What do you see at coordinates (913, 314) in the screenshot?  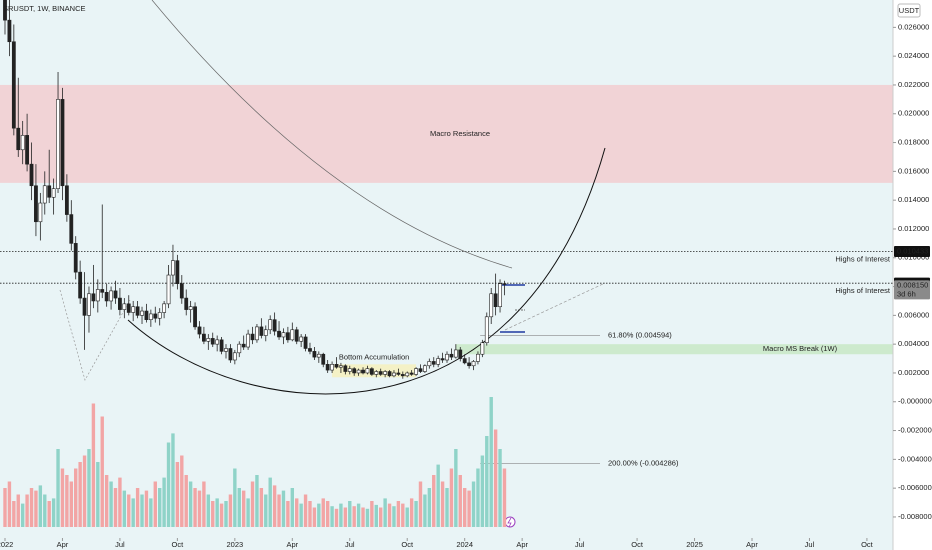 I see `y-tick-label: 0.006000` at bounding box center [913, 314].